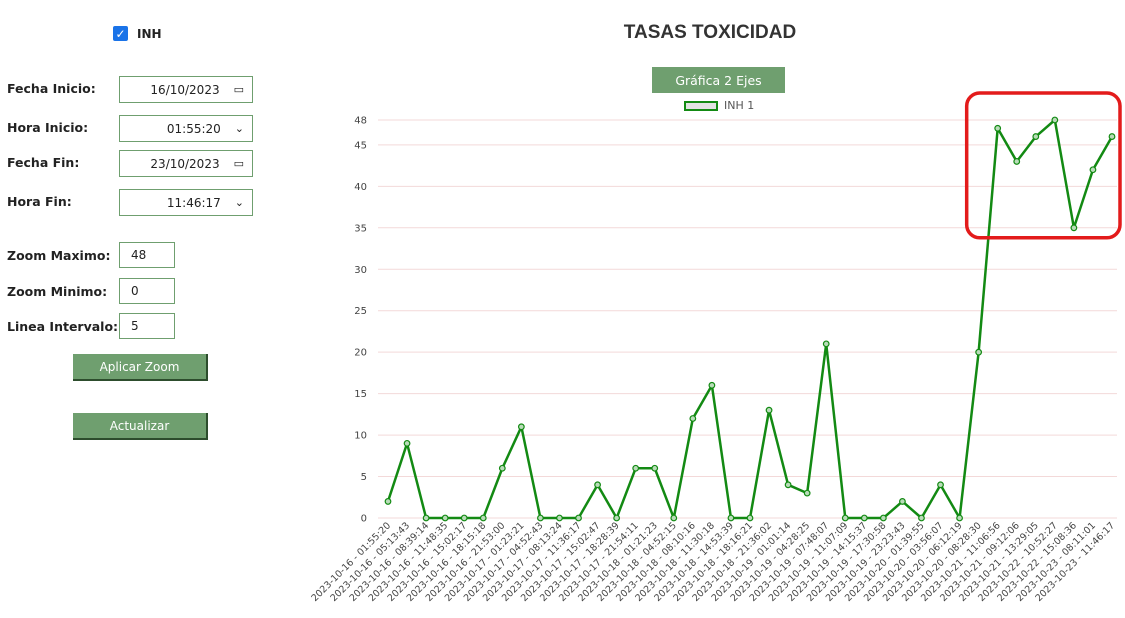  I want to click on y-tick-label: 25, so click(360, 311).